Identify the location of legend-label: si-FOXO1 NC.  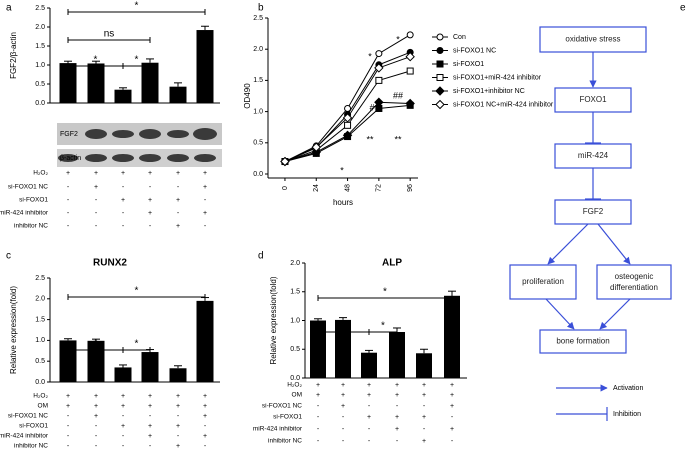
(474, 50).